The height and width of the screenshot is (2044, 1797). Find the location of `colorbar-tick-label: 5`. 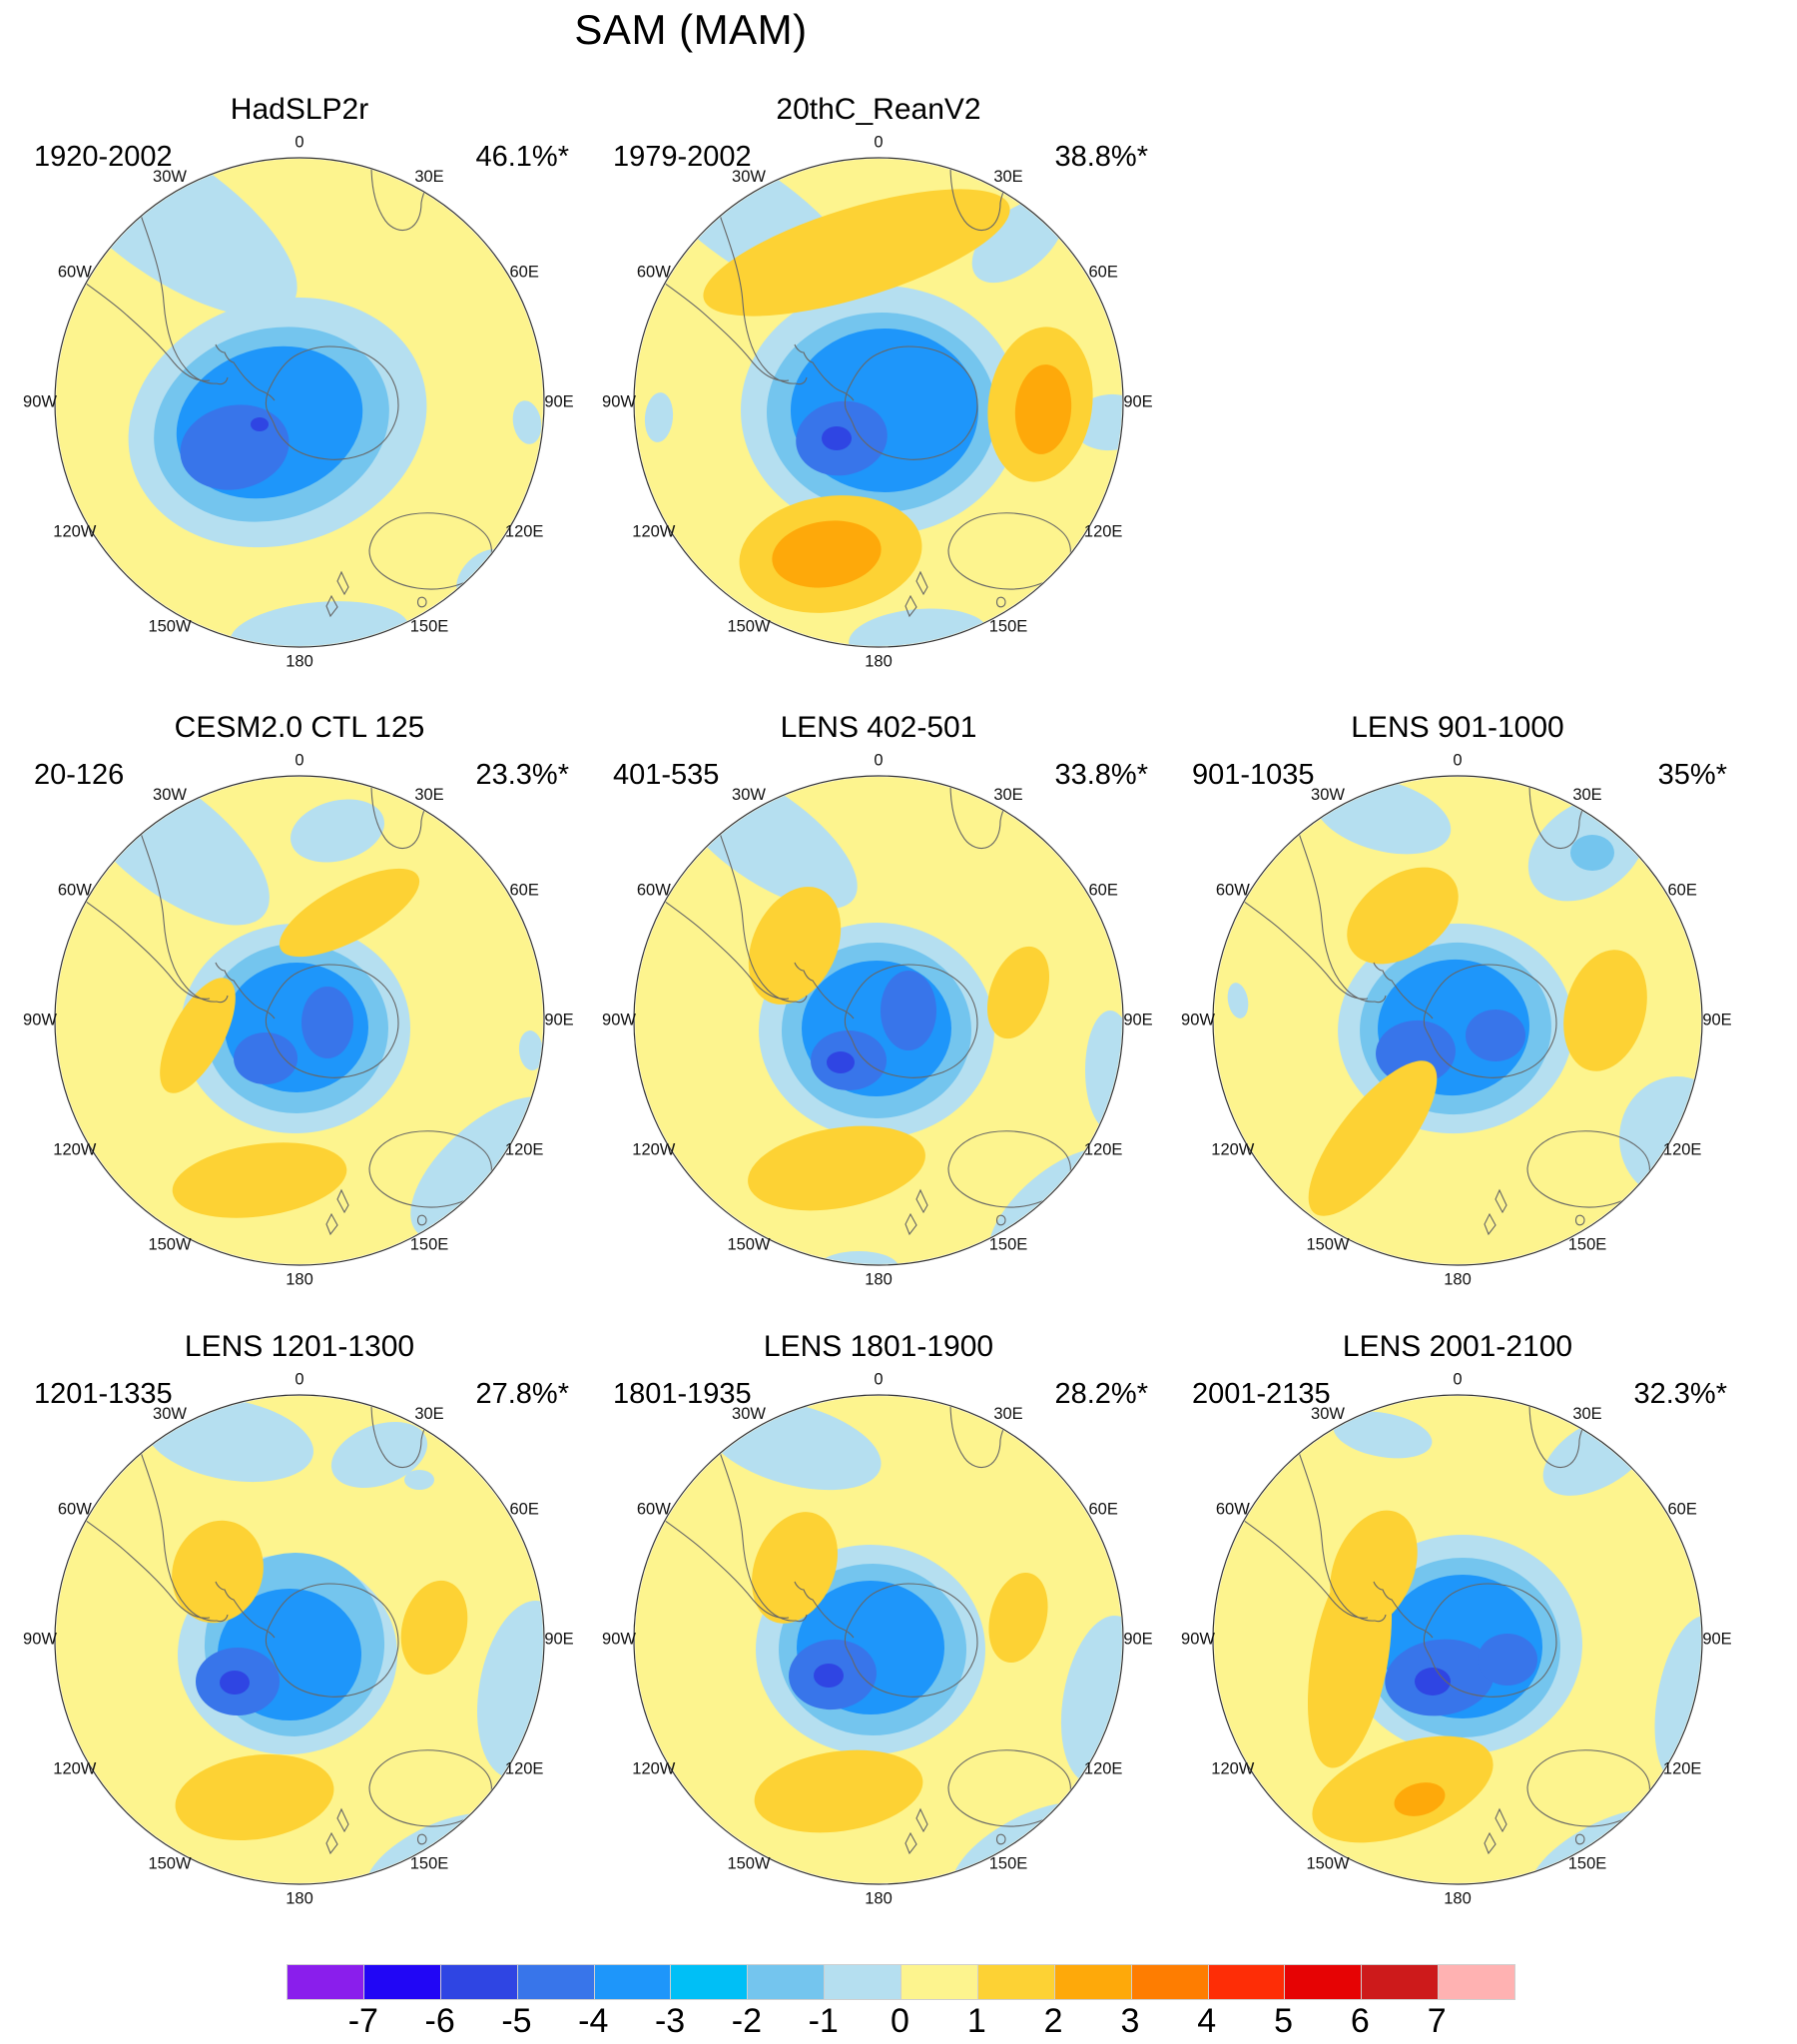

colorbar-tick-label: 5 is located at coordinates (1284, 2021).